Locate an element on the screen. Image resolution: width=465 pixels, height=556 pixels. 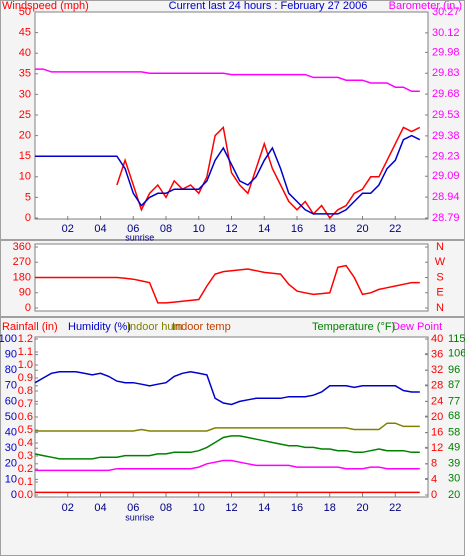
y2-tick-label: 0.2 is located at coordinates (25, 469).